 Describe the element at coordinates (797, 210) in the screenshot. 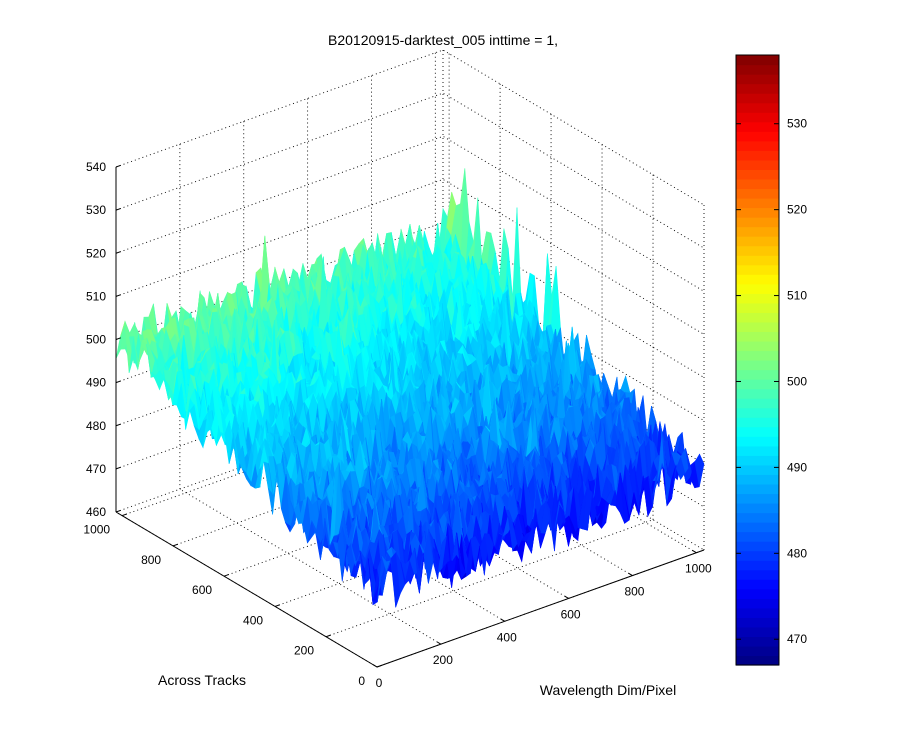

I see `colorbar-tick-label: 520` at that location.